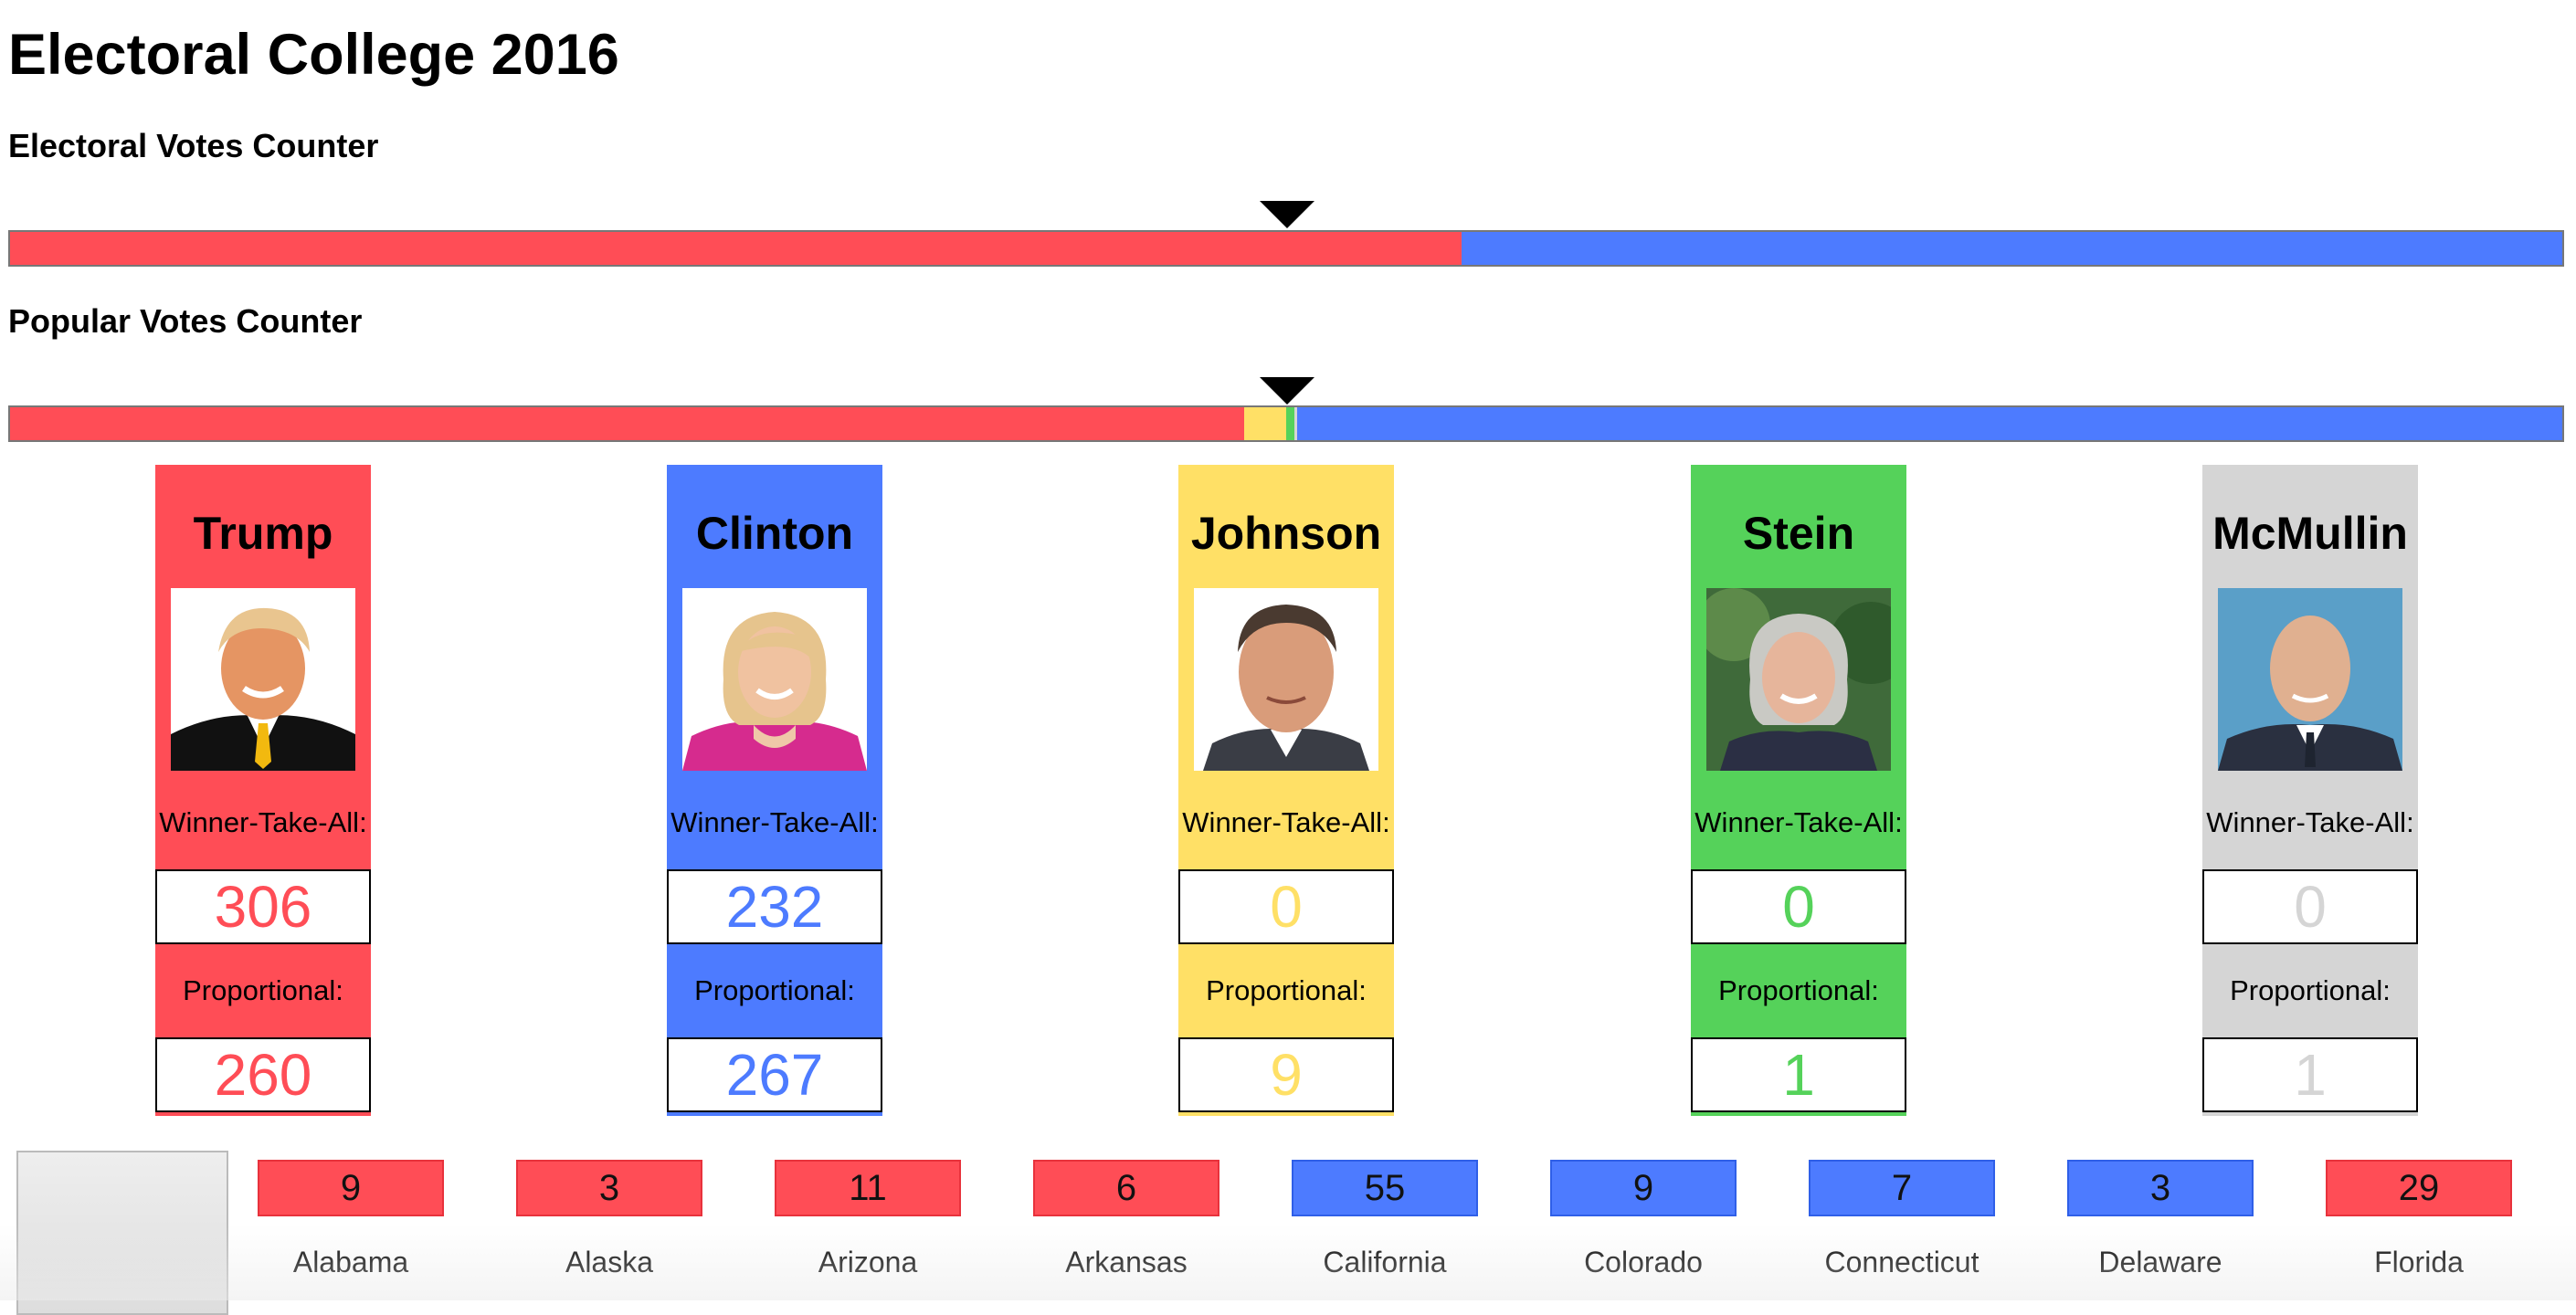  What do you see at coordinates (1286, 679) in the screenshot?
I see `johnson-photo` at bounding box center [1286, 679].